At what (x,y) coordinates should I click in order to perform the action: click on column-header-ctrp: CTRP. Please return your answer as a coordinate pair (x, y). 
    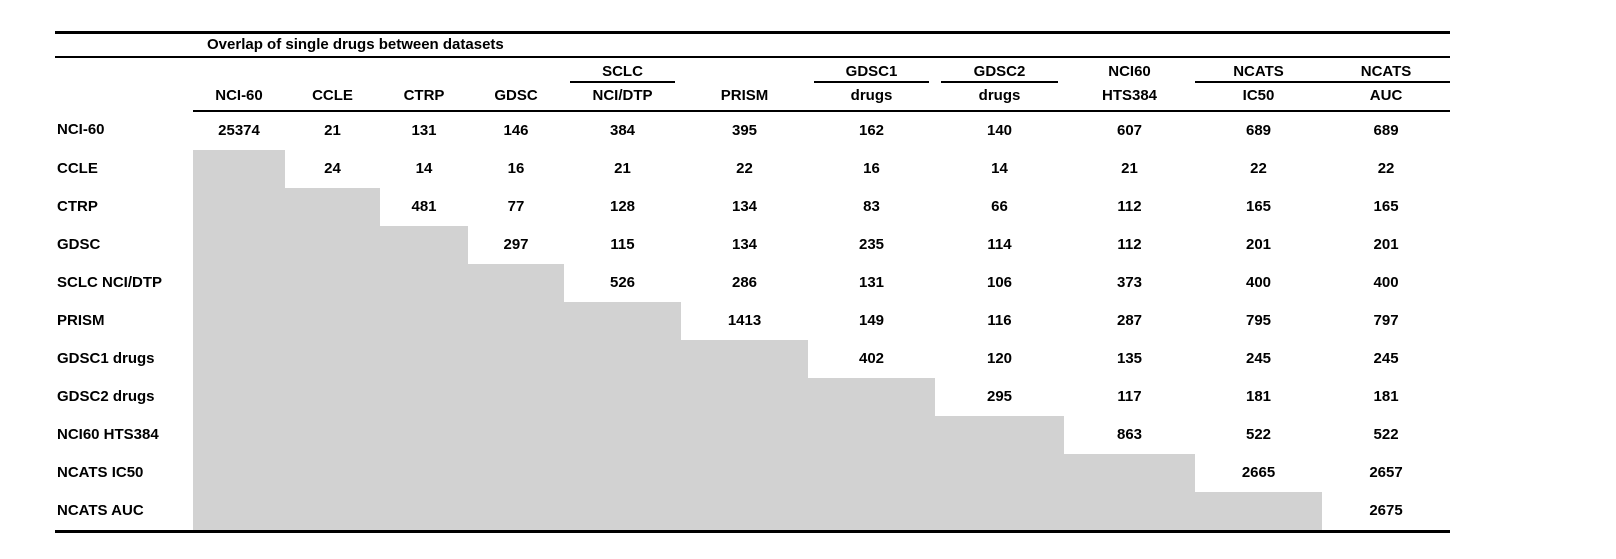
    Looking at the image, I should click on (424, 84).